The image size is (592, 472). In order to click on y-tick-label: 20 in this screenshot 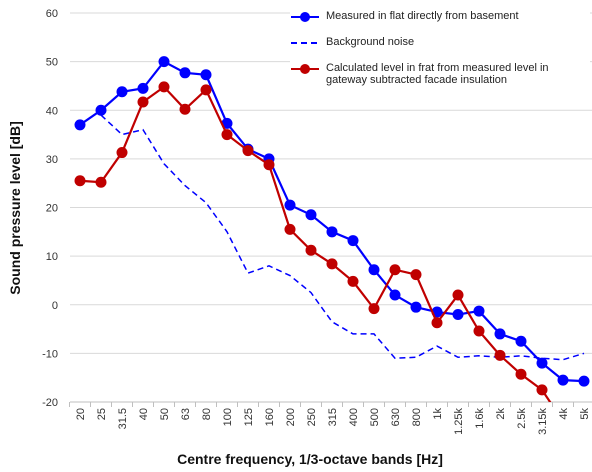, I will do `click(52, 209)`.